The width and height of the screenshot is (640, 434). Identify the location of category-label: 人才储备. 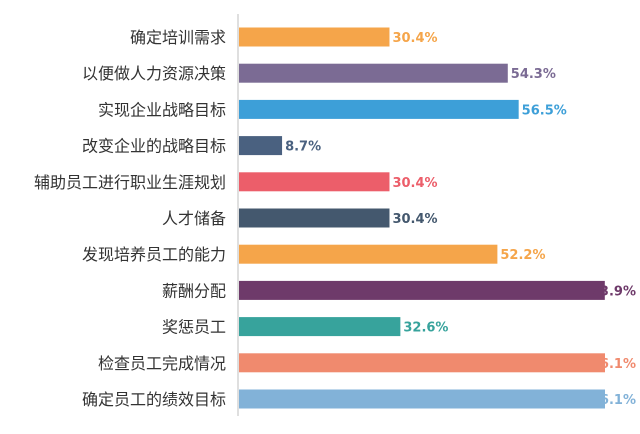
(194, 218).